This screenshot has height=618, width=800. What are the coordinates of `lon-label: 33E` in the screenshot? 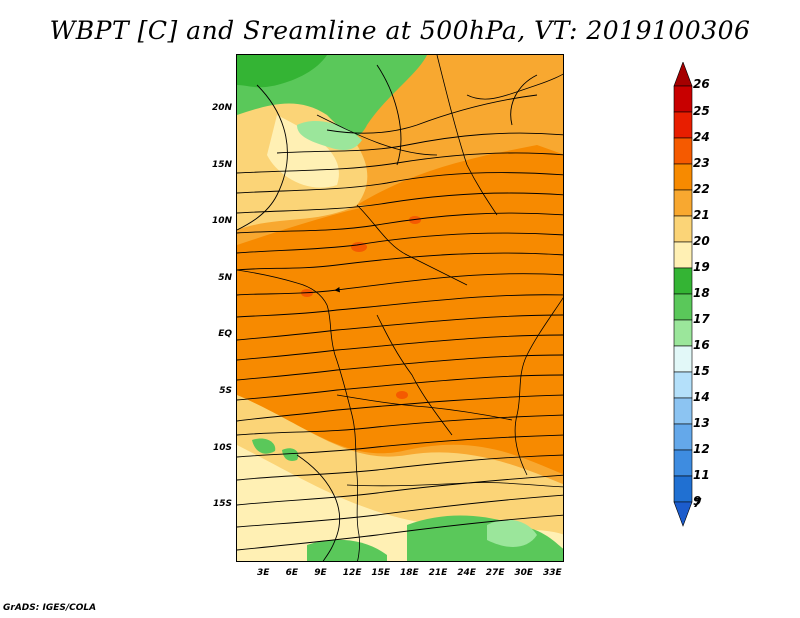 It's located at (552, 573).